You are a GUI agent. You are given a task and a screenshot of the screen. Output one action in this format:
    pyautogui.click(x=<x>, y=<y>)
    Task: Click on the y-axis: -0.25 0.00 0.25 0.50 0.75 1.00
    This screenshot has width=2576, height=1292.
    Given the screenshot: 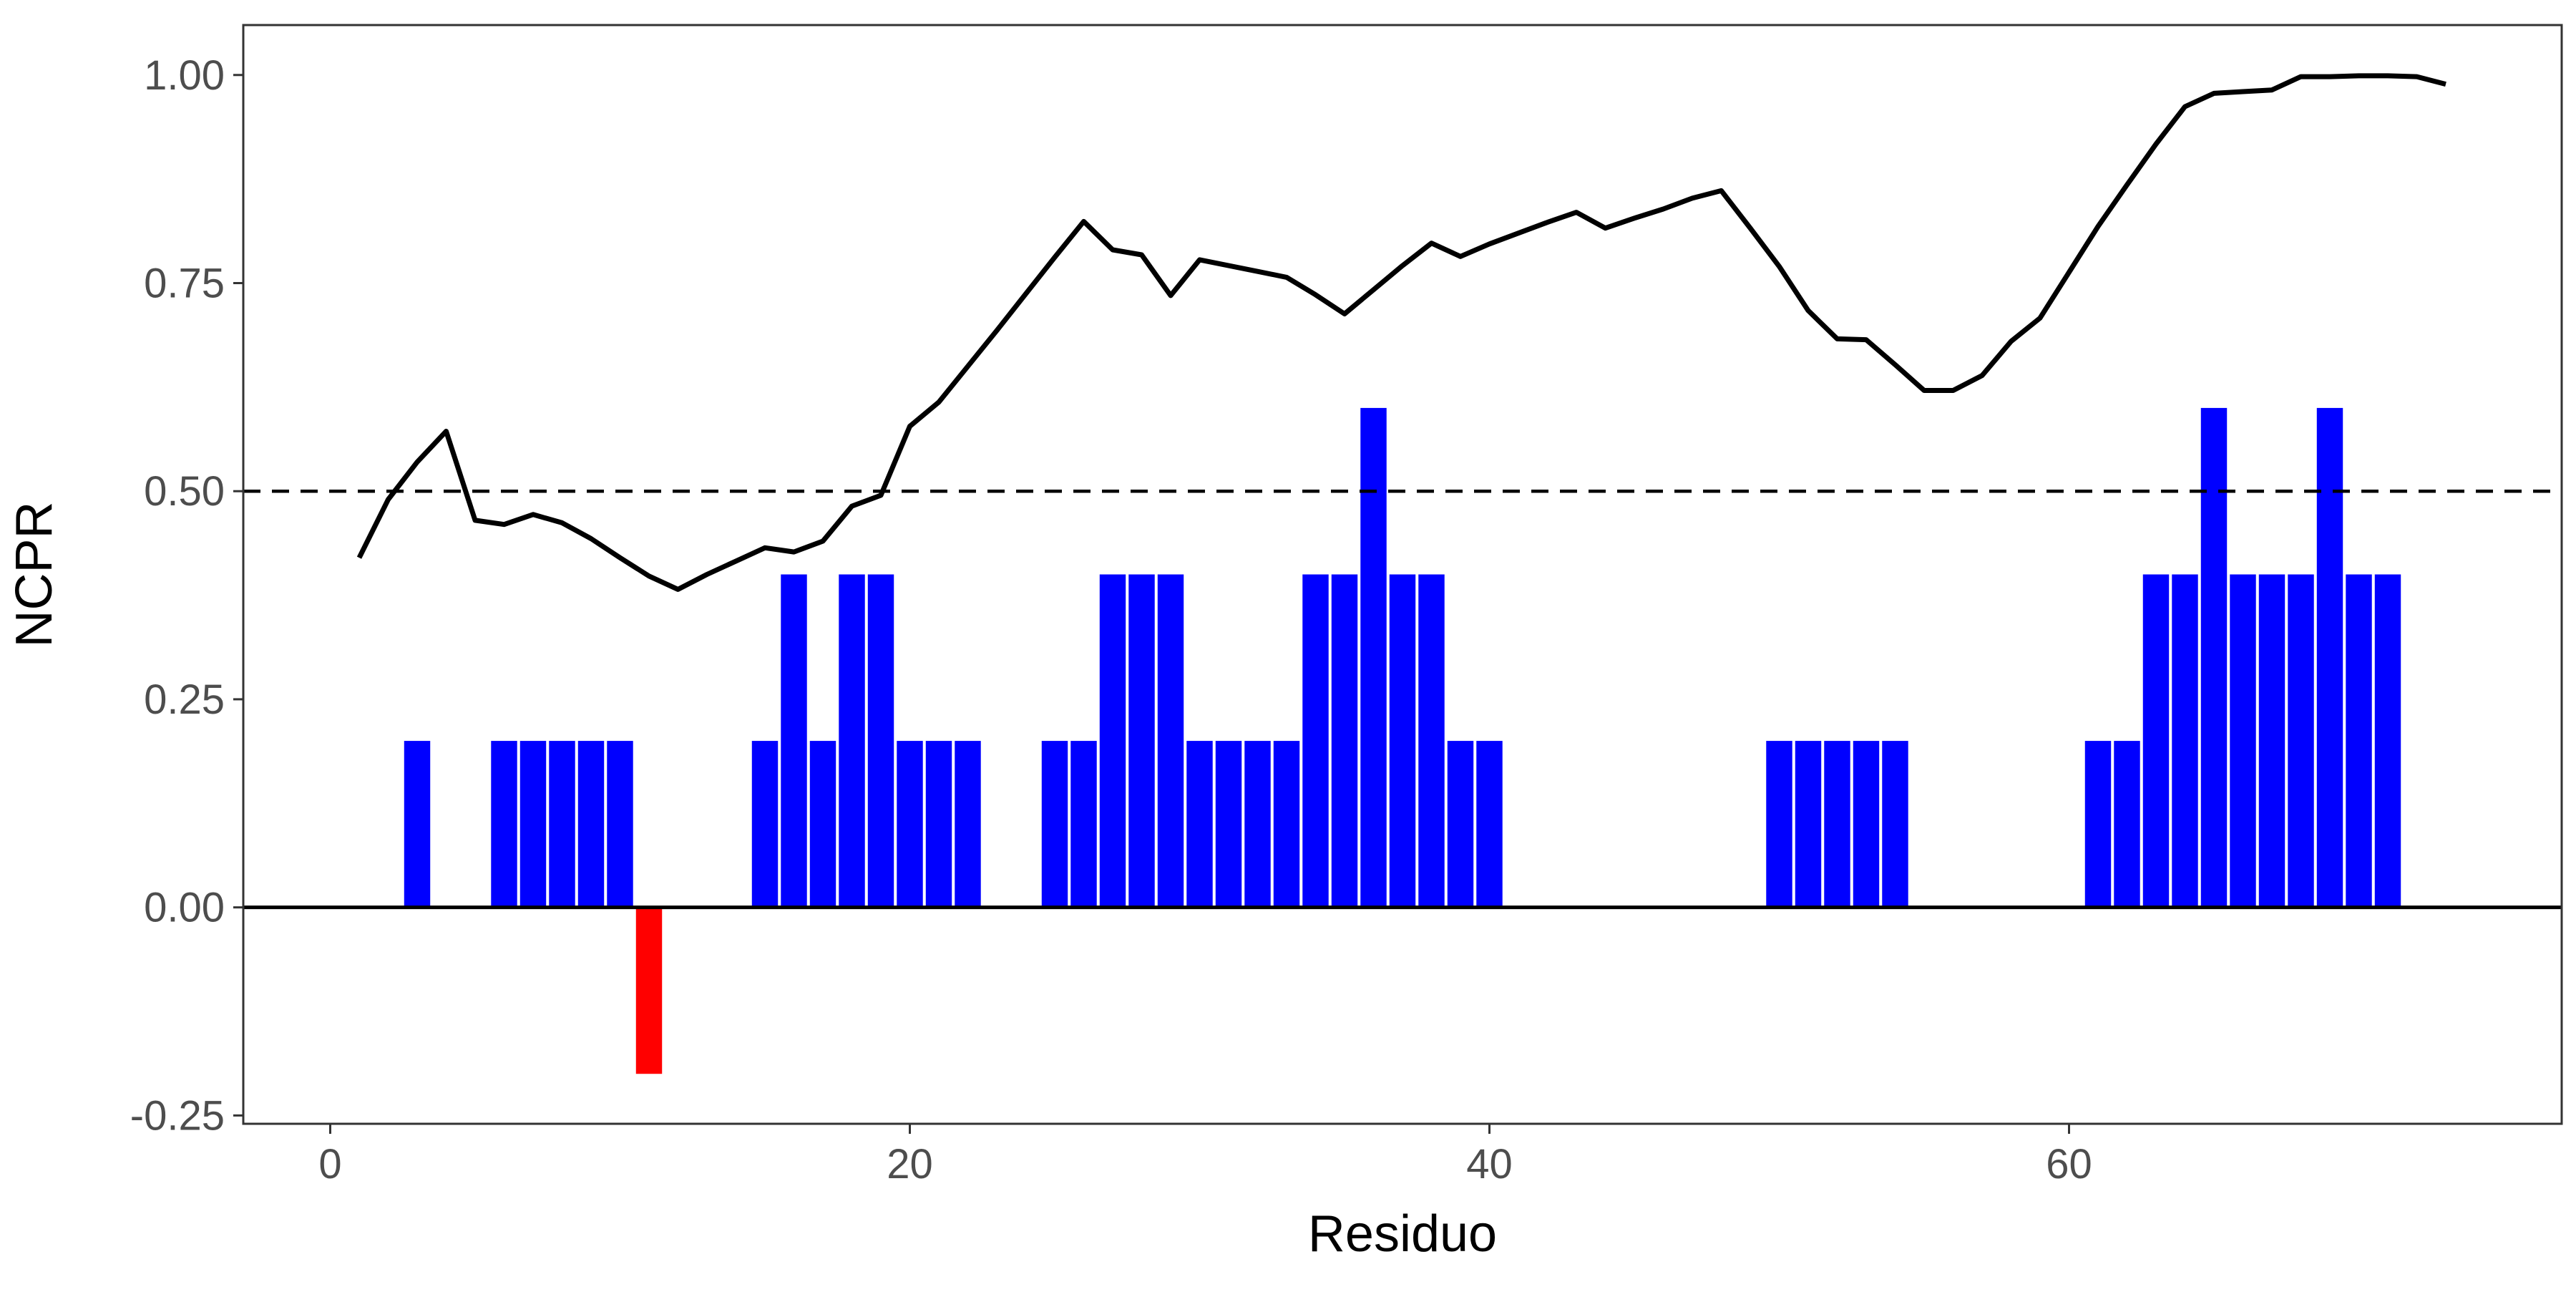 What is the action you would take?
    pyautogui.click(x=186, y=595)
    